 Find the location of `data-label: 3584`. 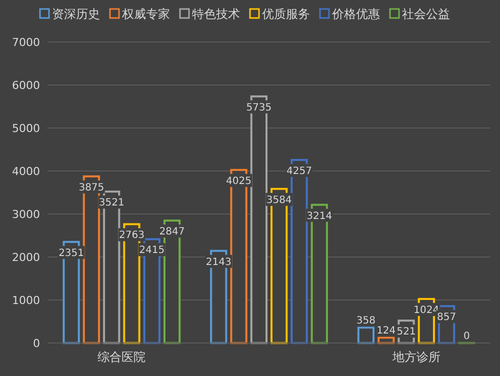

data-label: 3584 is located at coordinates (279, 200).